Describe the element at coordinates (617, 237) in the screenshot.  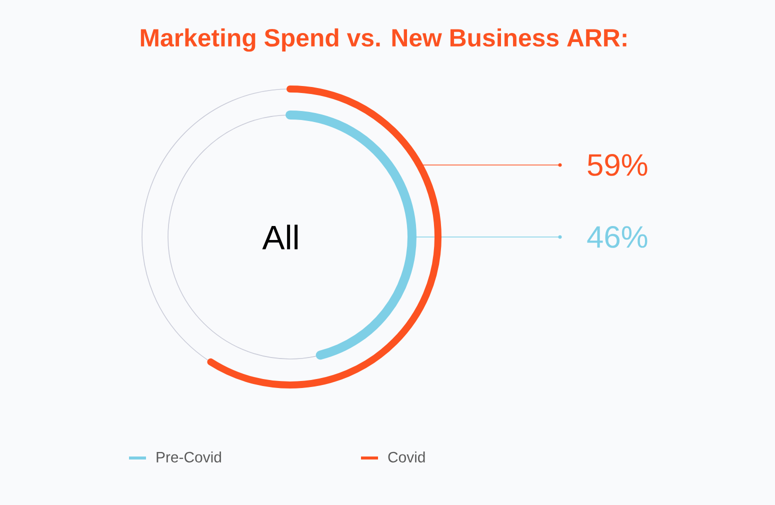
I see `data-label: 46%` at that location.